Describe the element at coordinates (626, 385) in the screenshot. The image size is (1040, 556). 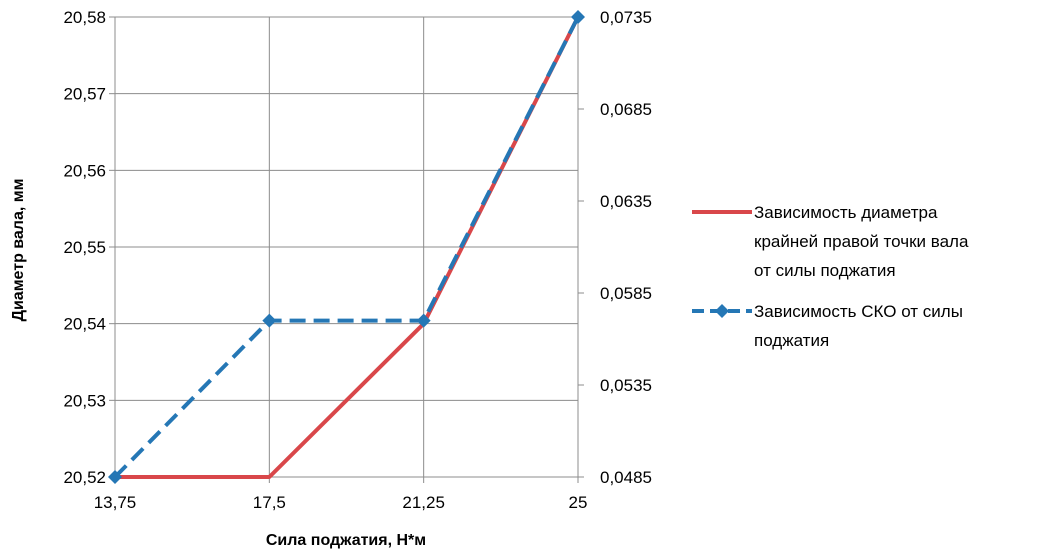
I see `y2-tick-label: 0,0535` at that location.